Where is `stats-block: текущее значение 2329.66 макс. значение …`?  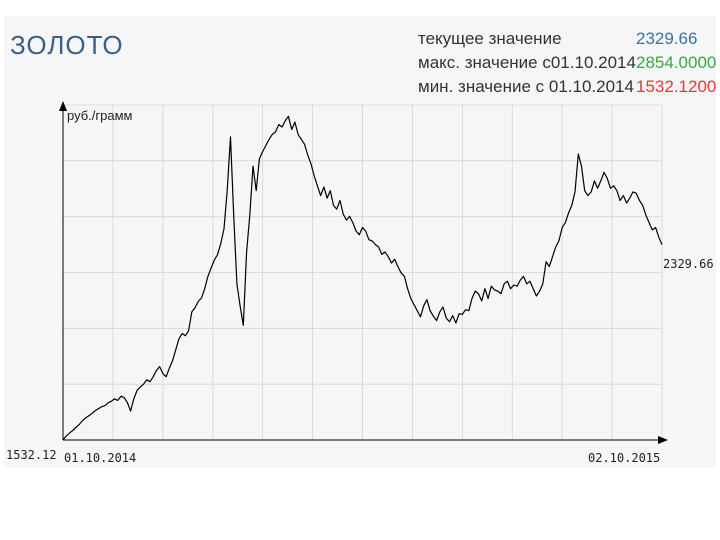 stats-block: текущее значение 2329.66 макс. значение … is located at coordinates (567, 63).